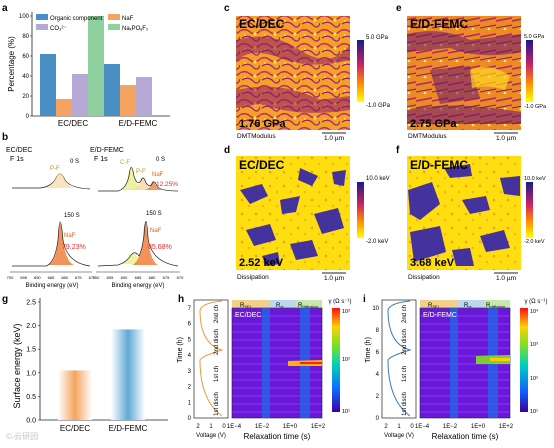 Image resolution: width=554 pixels, height=448 pixels. I want to click on legend-label-organic: Organic component, so click(76, 19).